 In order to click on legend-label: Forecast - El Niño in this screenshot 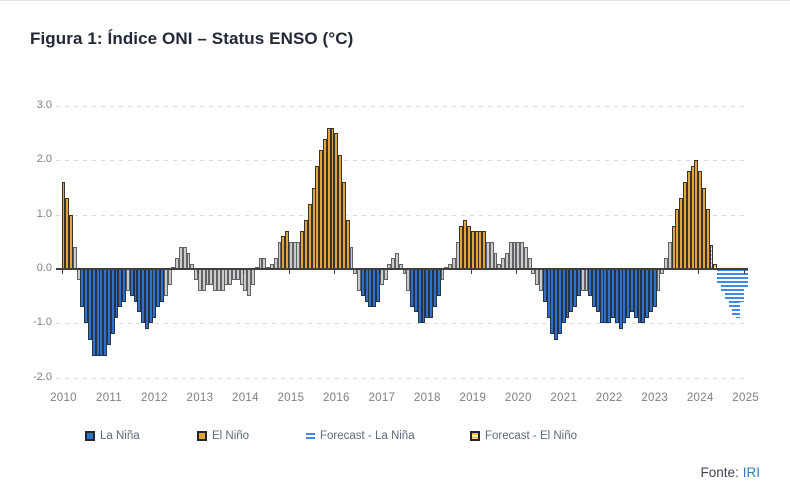, I will do `click(531, 436)`.